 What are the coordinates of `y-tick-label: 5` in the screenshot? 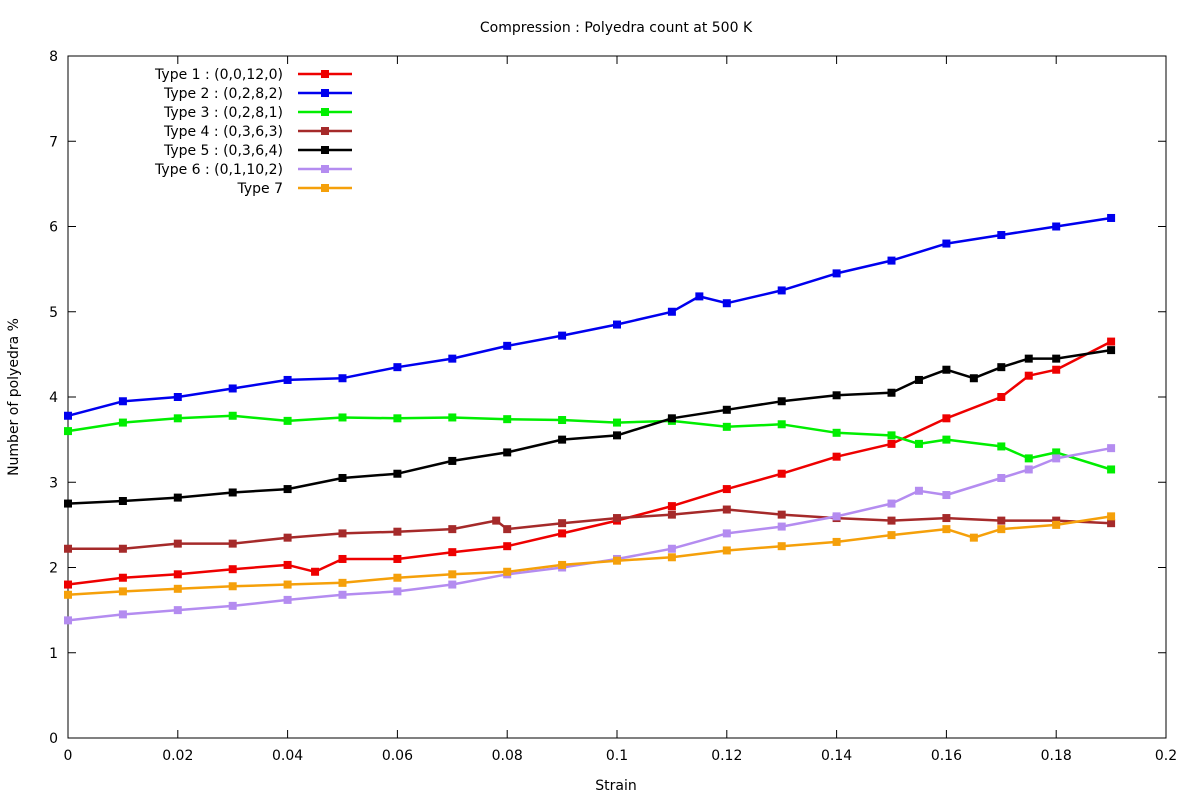 It's located at (53, 313).